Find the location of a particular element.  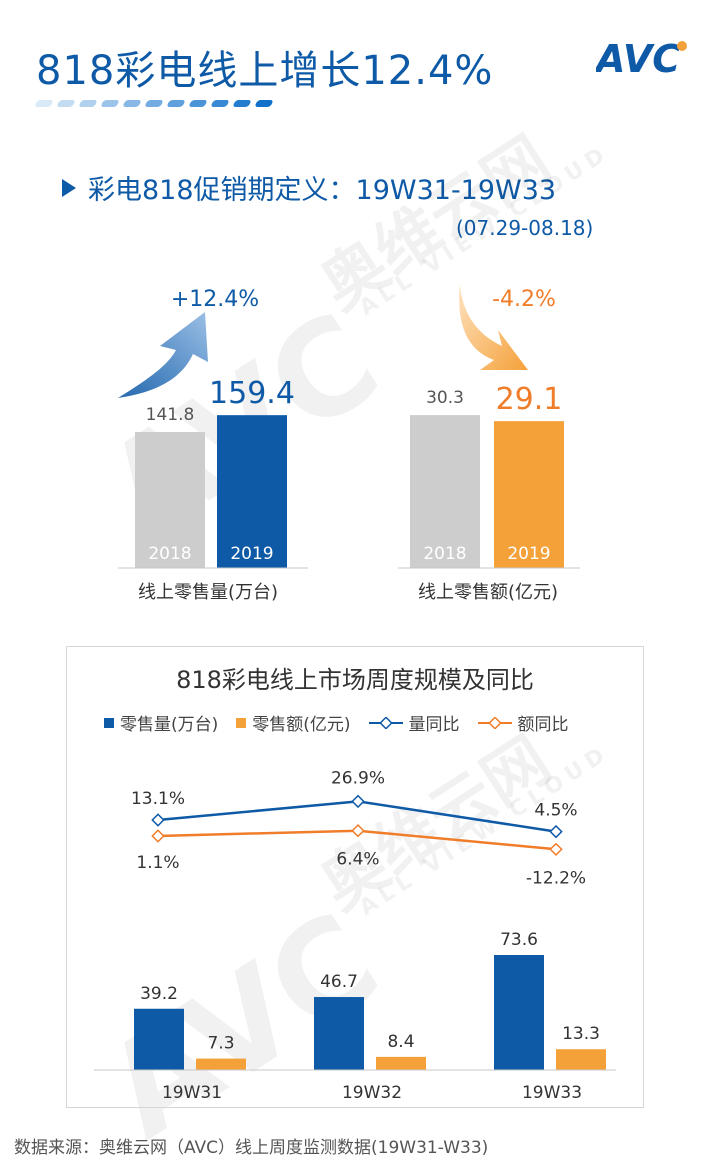

bar-value-19W31 is located at coordinates (221, 1064).